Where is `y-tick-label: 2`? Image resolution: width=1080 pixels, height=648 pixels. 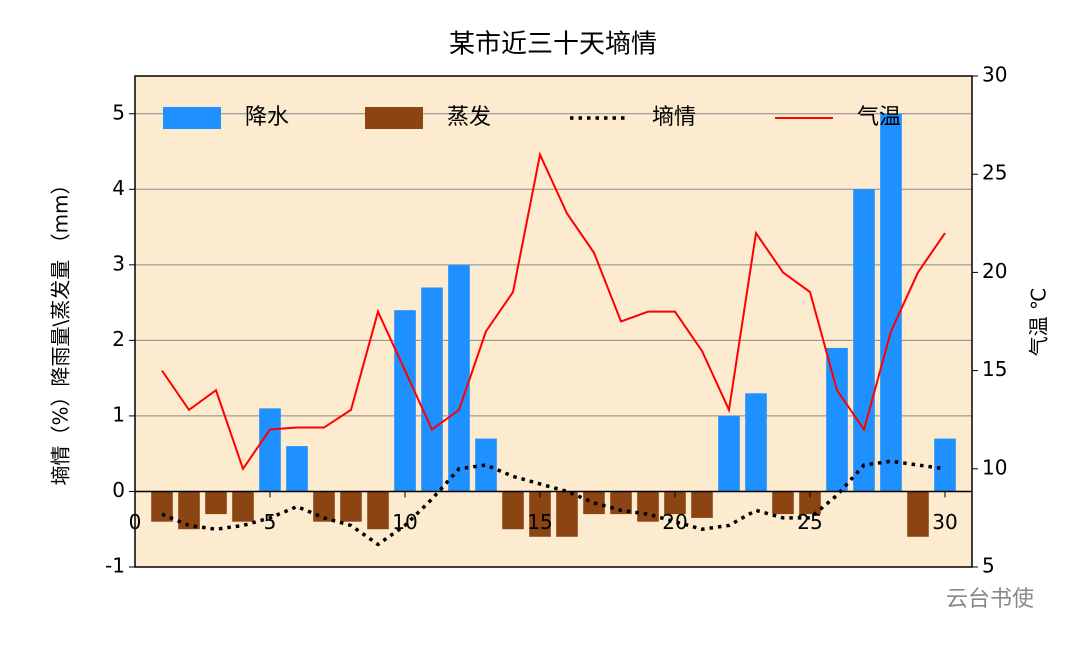
y-tick-label: 2 is located at coordinates (118, 339).